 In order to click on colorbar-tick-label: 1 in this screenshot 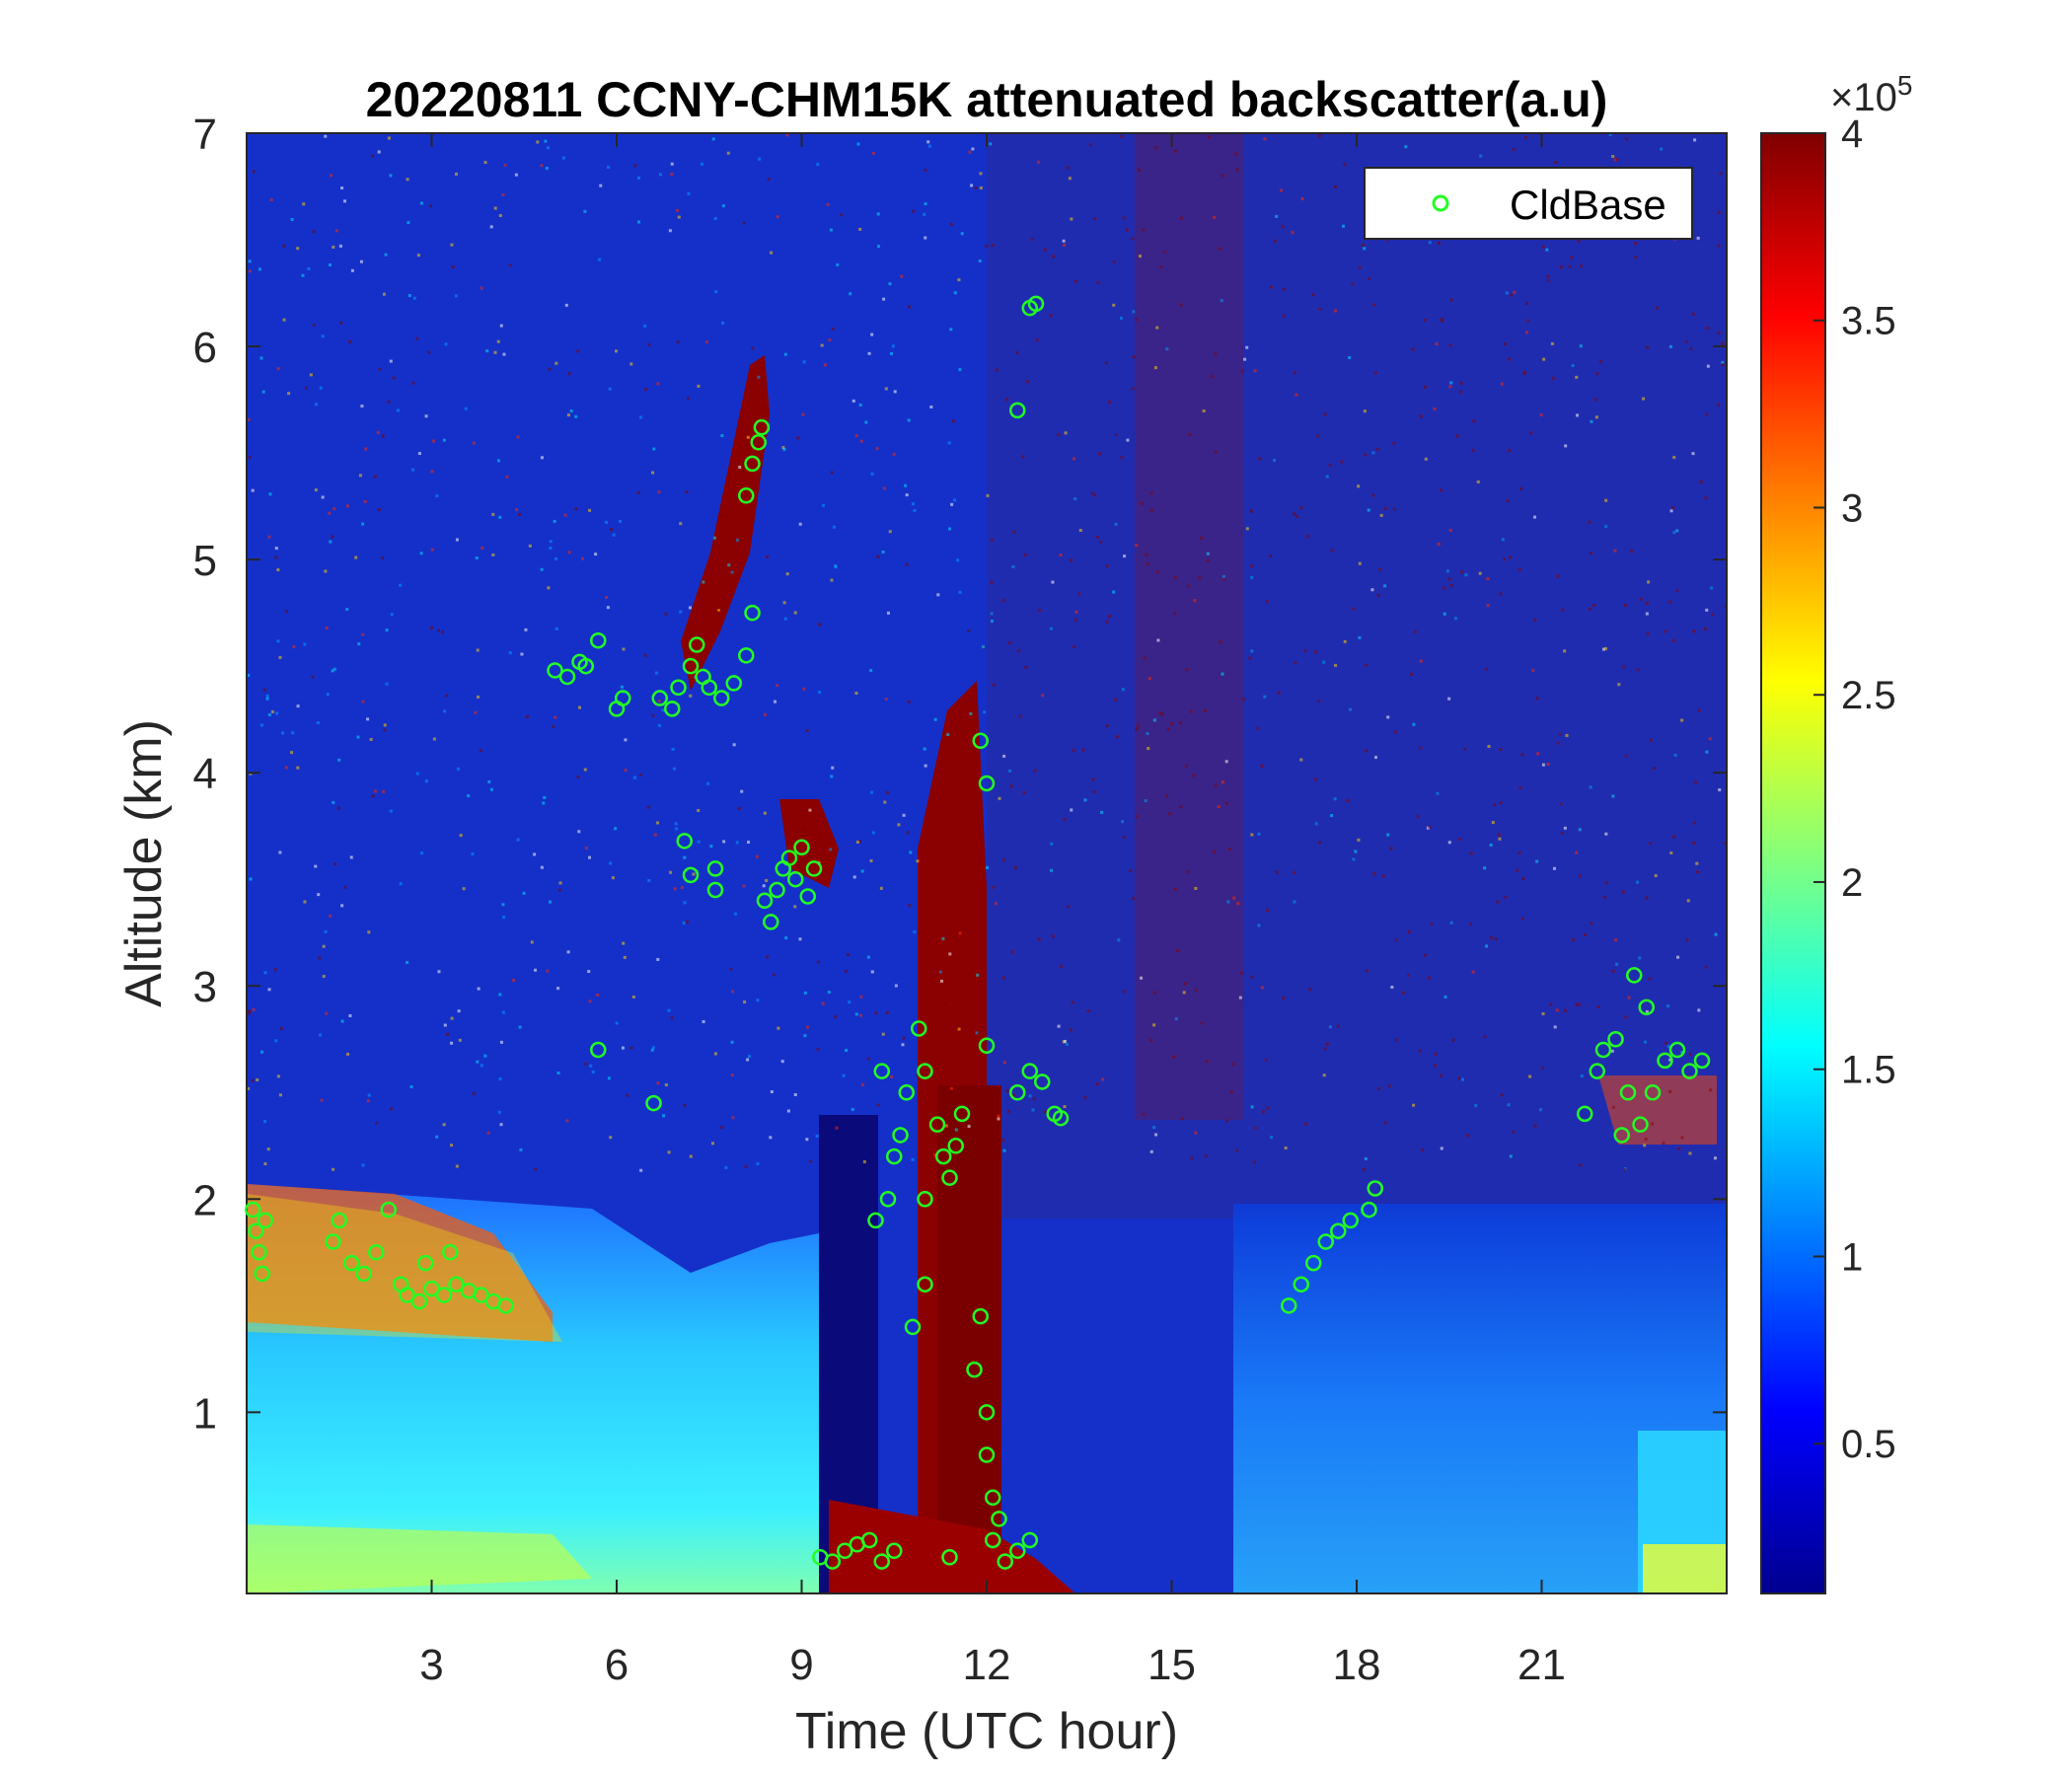, I will do `click(1852, 1257)`.